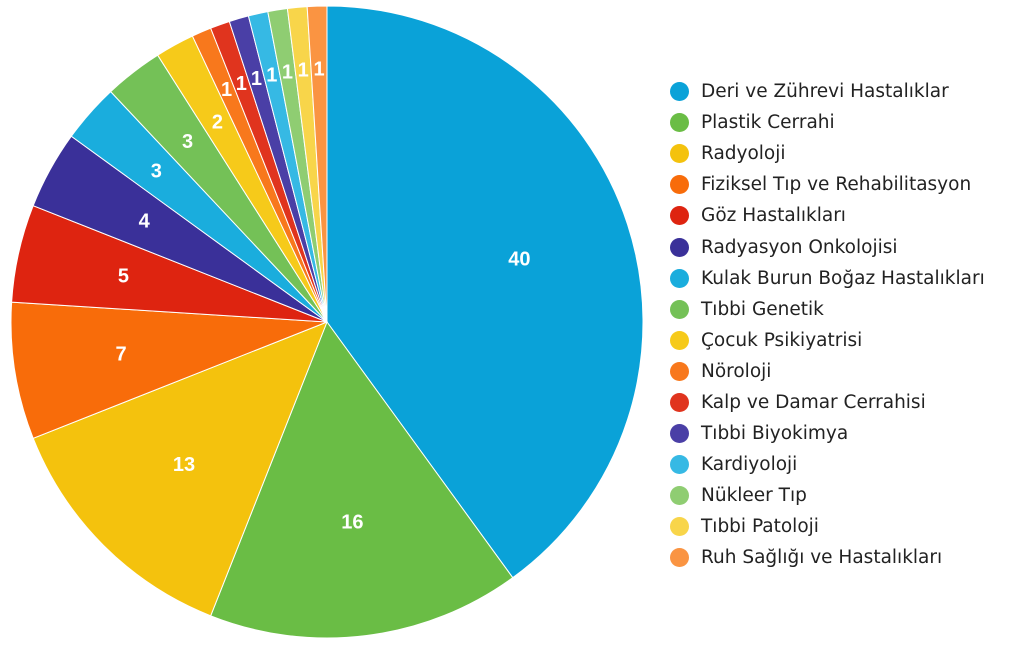 The height and width of the screenshot is (645, 1024). I want to click on legend-label: Plastik Cerrahi, so click(768, 123).